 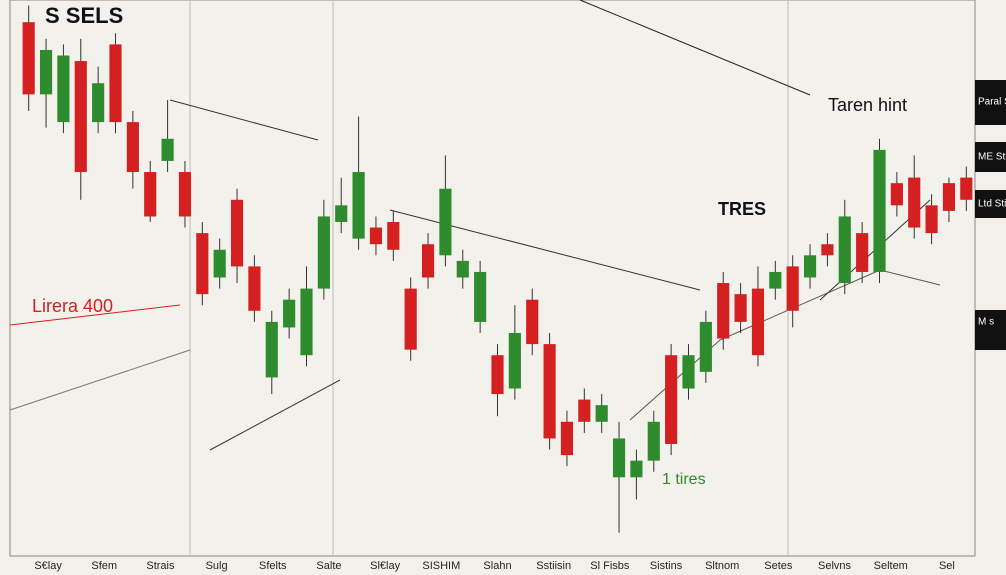 I want to click on side-label: ME Sti, so click(x=992, y=157).